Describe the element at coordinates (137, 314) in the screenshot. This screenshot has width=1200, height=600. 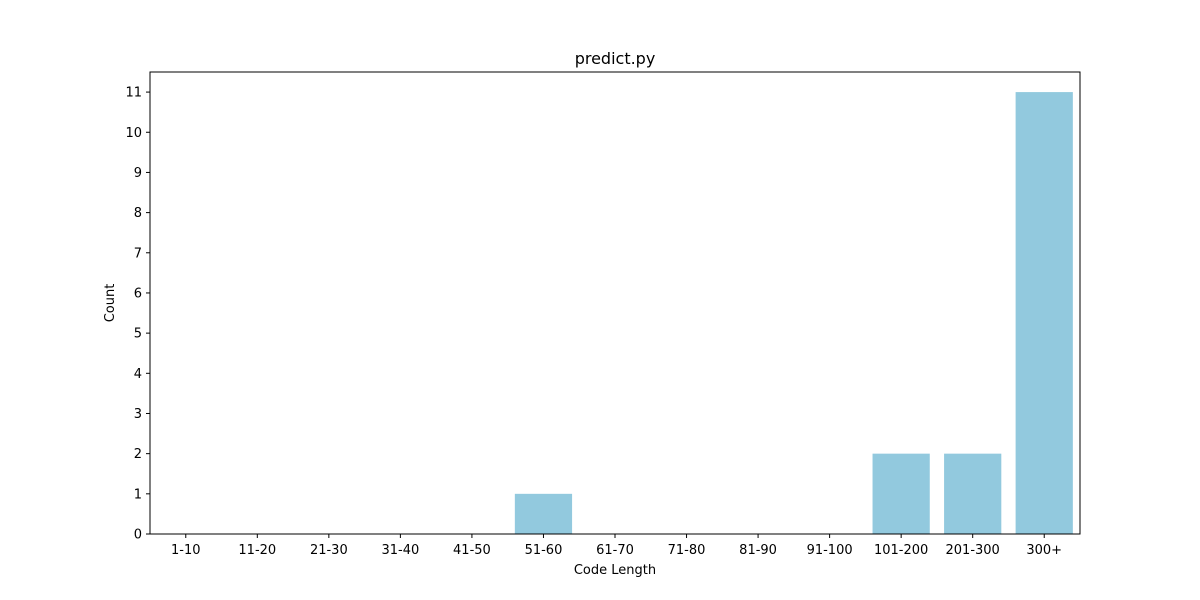
I see `y-axis-ticks: 0 1 2 3 4 5 6 7 8 9 10 11` at that location.